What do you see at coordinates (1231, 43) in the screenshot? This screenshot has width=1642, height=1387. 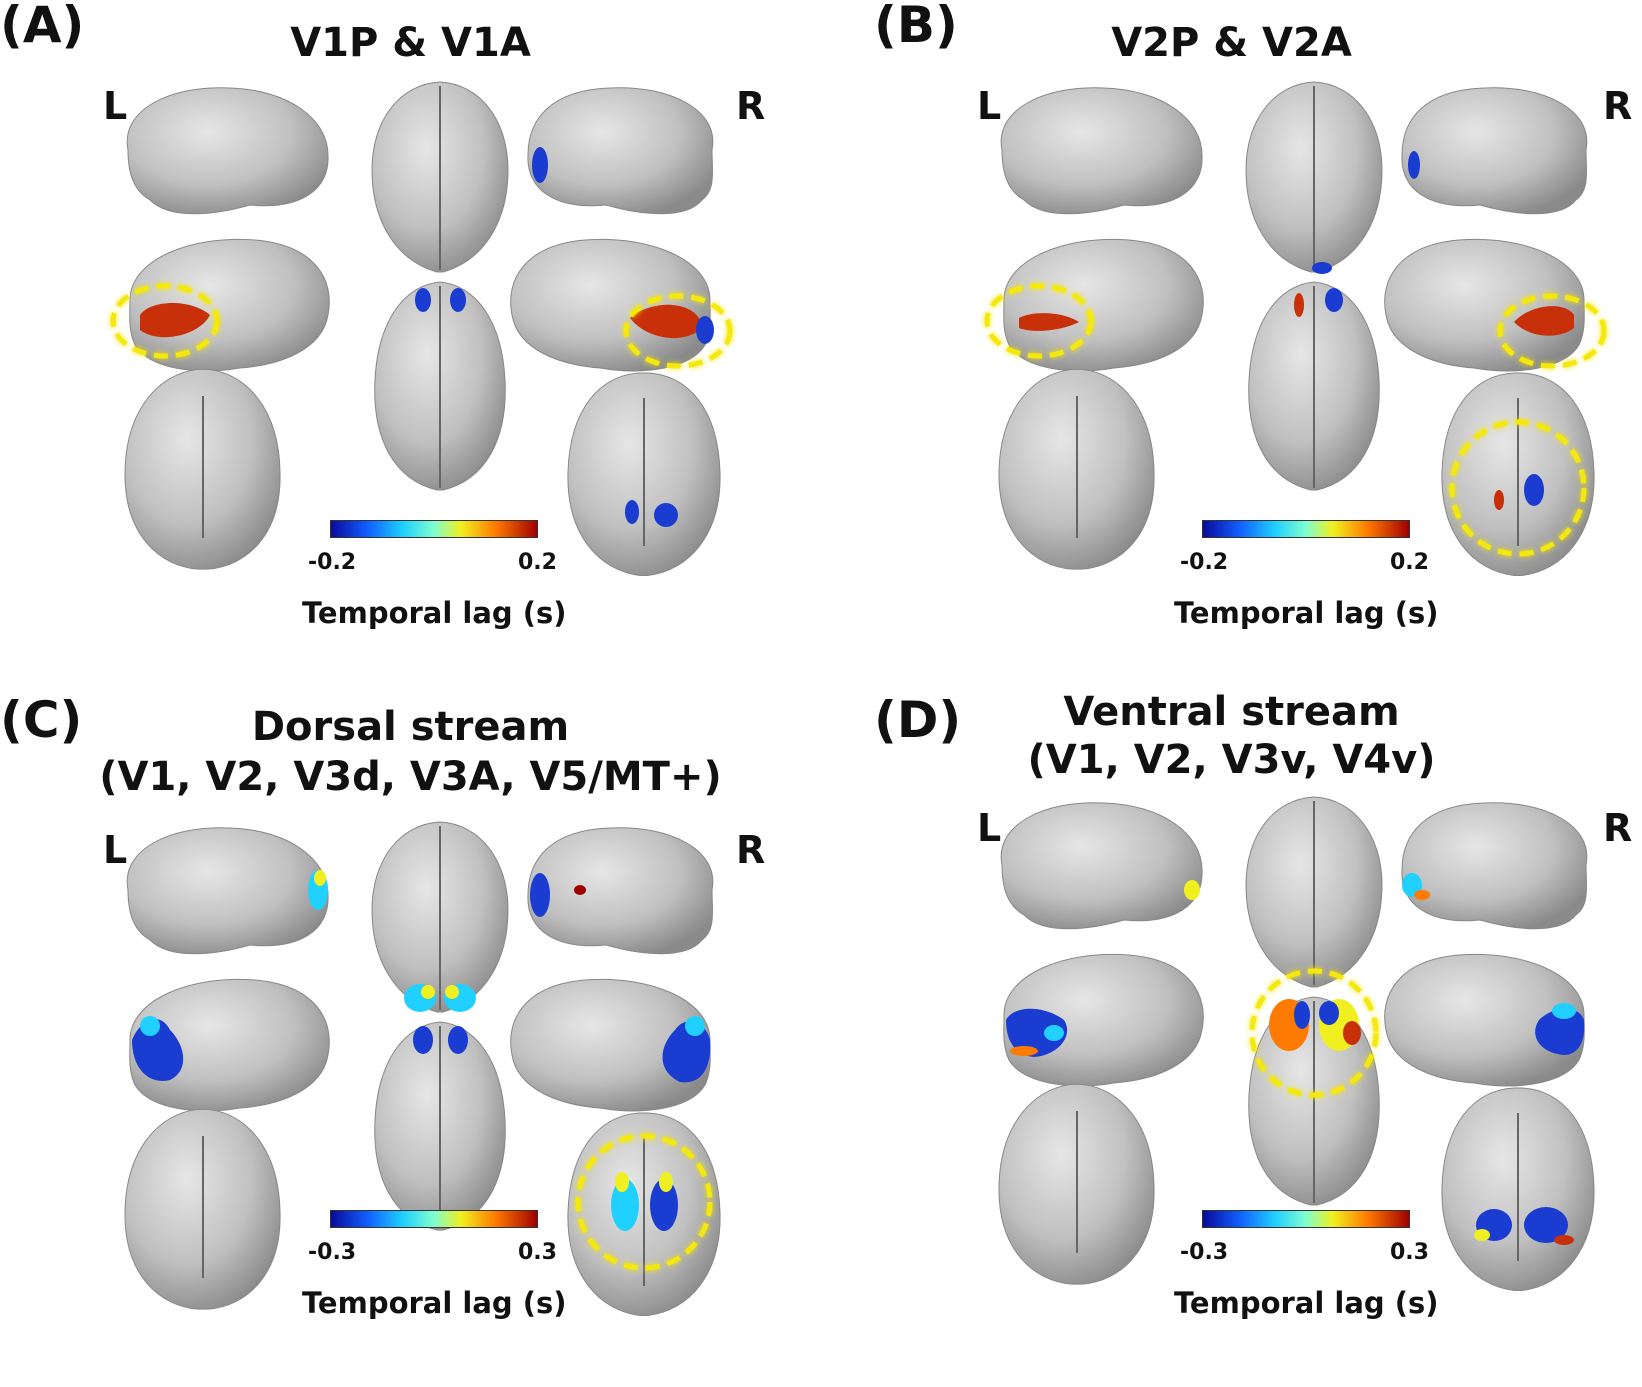 I see `panel-title: V2P & V2A` at bounding box center [1231, 43].